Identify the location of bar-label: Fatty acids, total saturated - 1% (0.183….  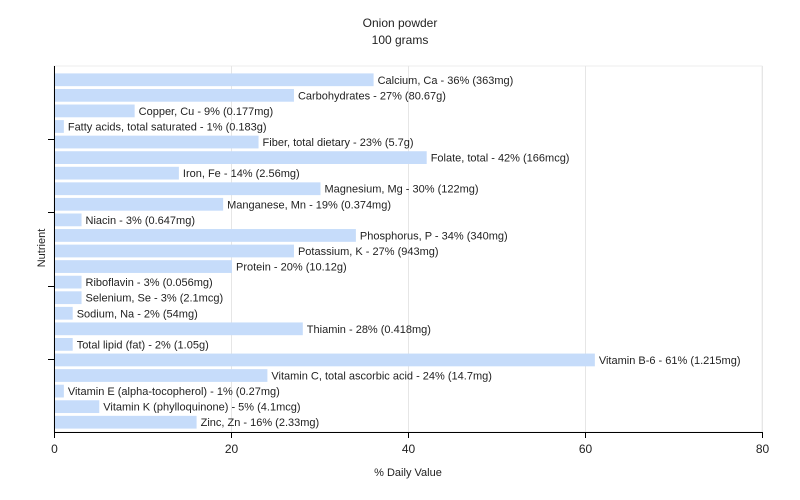
(167, 127).